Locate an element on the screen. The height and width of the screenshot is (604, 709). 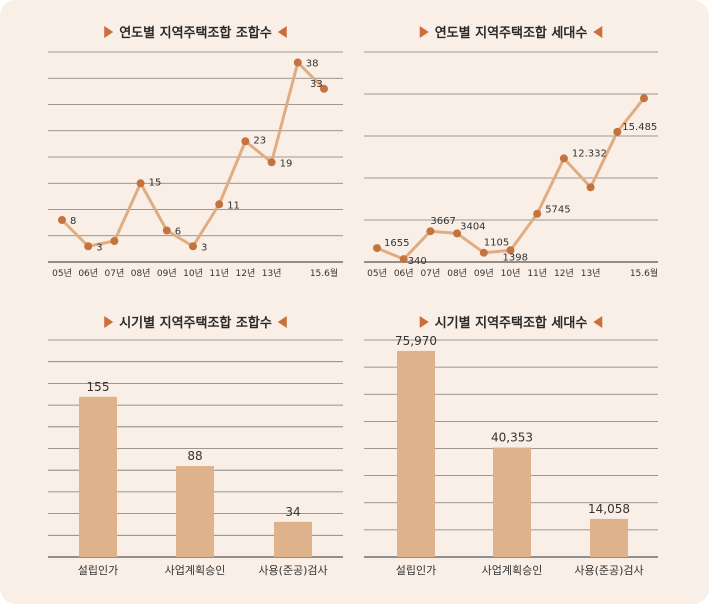
data-label: 6 is located at coordinates (178, 232).